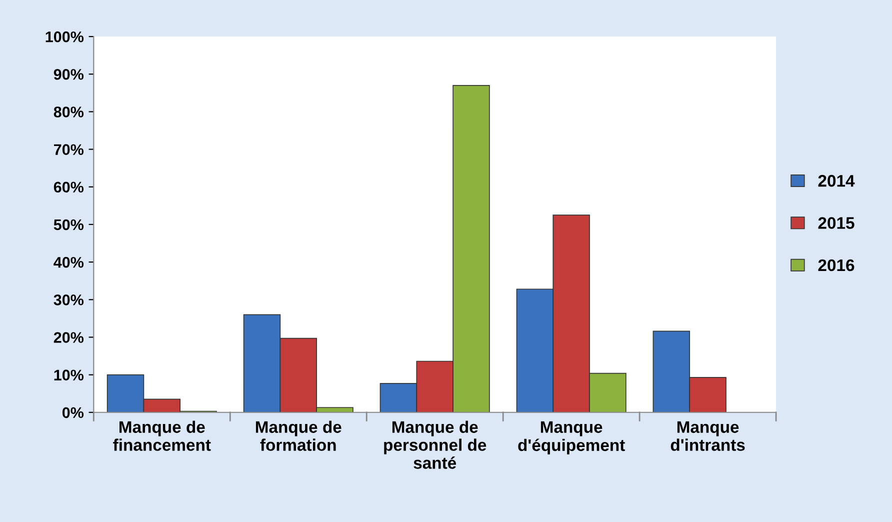 This screenshot has height=522, width=892. What do you see at coordinates (69, 337) in the screenshot?
I see `y-tick-label: 20%` at bounding box center [69, 337].